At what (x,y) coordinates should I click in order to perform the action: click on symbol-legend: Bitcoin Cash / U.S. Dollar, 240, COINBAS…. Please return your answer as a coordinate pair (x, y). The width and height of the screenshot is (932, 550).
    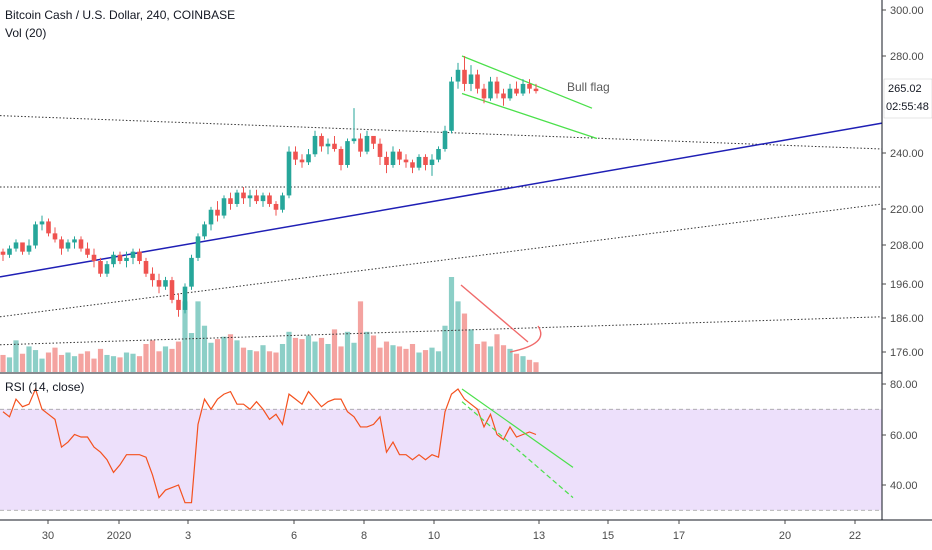
    Looking at the image, I should click on (120, 15).